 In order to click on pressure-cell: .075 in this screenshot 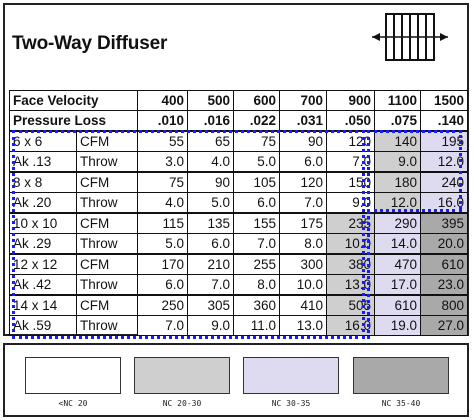, I will do `click(397, 121)`.